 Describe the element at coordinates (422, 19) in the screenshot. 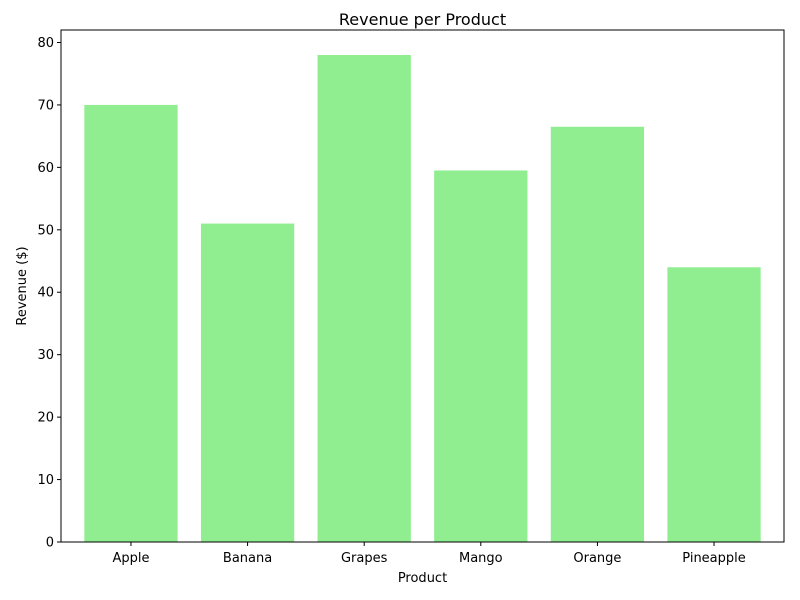

I see `chart-title: Revenue per Product` at that location.